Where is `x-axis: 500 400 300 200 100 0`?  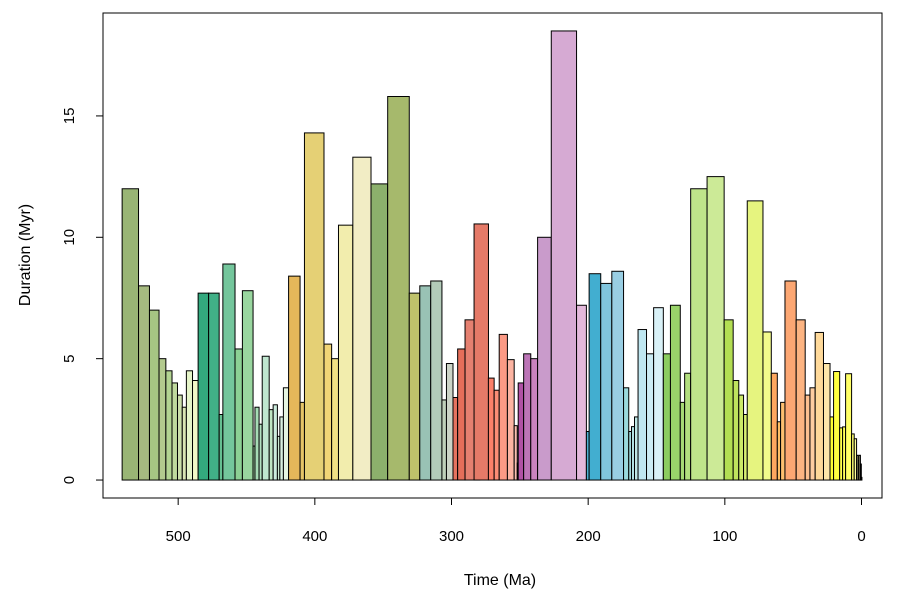
x-axis: 500 400 300 200 100 0 is located at coordinates (516, 521).